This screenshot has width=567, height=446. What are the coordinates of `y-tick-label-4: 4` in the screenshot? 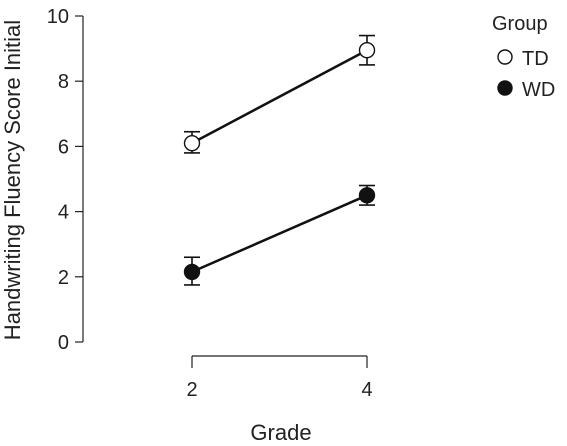 It's located at (63, 213).